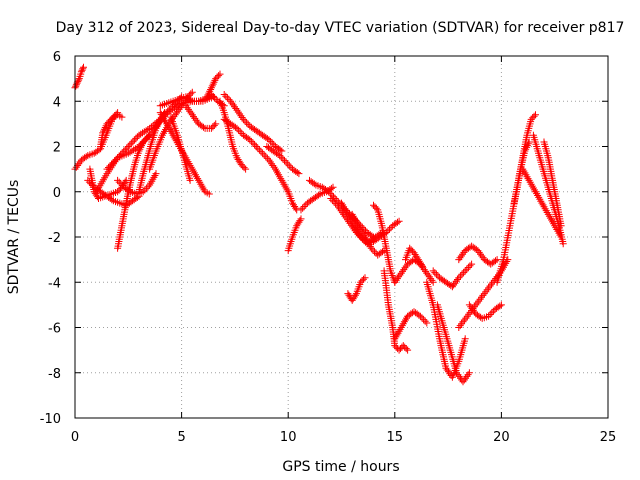 The image size is (640, 480). What do you see at coordinates (57, 148) in the screenshot?
I see `y-tick-label: 2` at bounding box center [57, 148].